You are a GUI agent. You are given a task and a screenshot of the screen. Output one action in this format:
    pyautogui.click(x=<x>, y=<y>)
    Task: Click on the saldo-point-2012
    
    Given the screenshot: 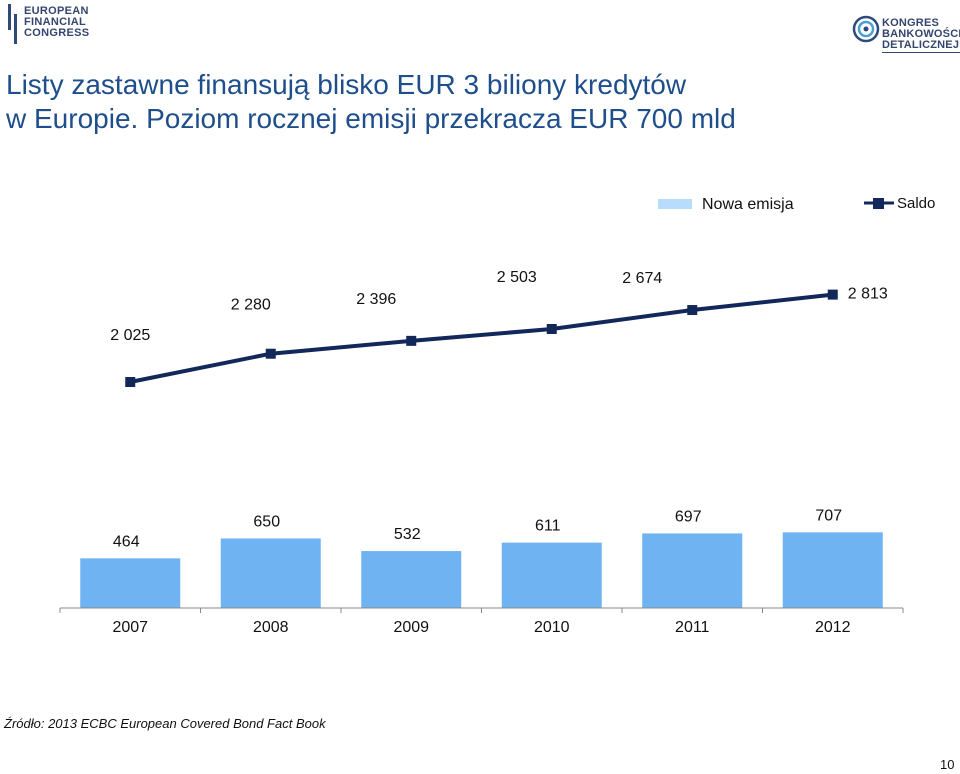 What is the action you would take?
    pyautogui.click(x=832, y=294)
    